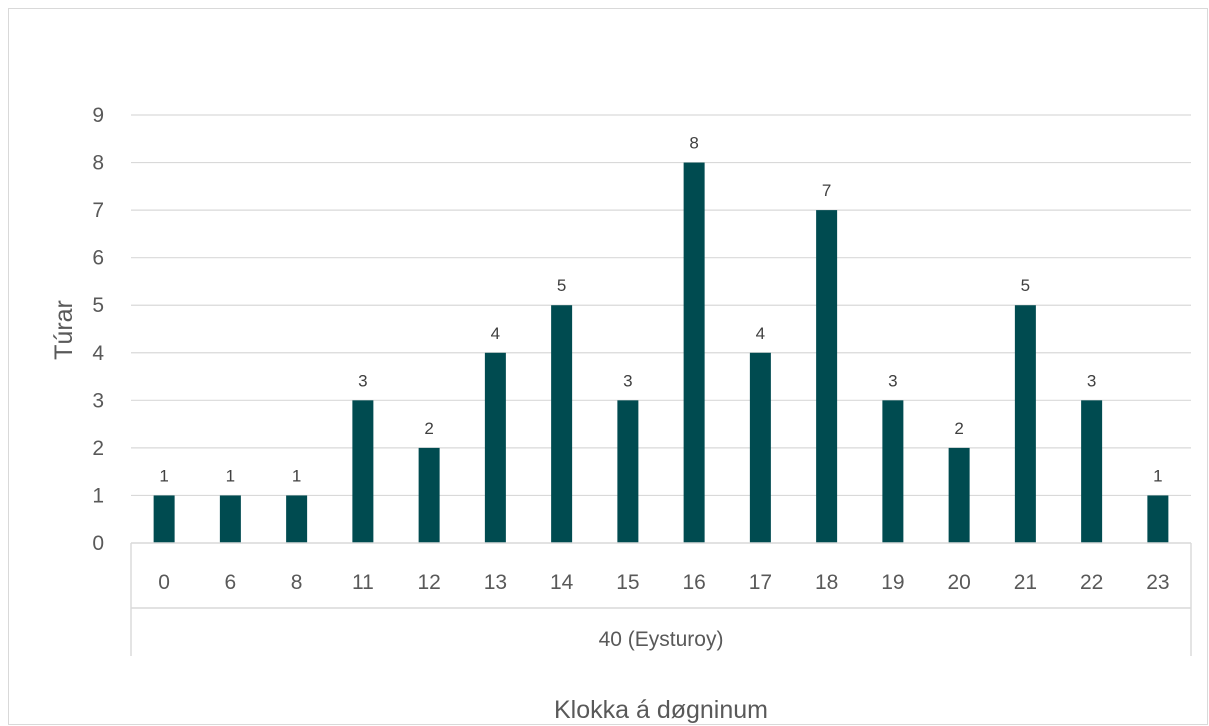  Describe the element at coordinates (693, 582) in the screenshot. I see `x-tick-label: 16` at that location.